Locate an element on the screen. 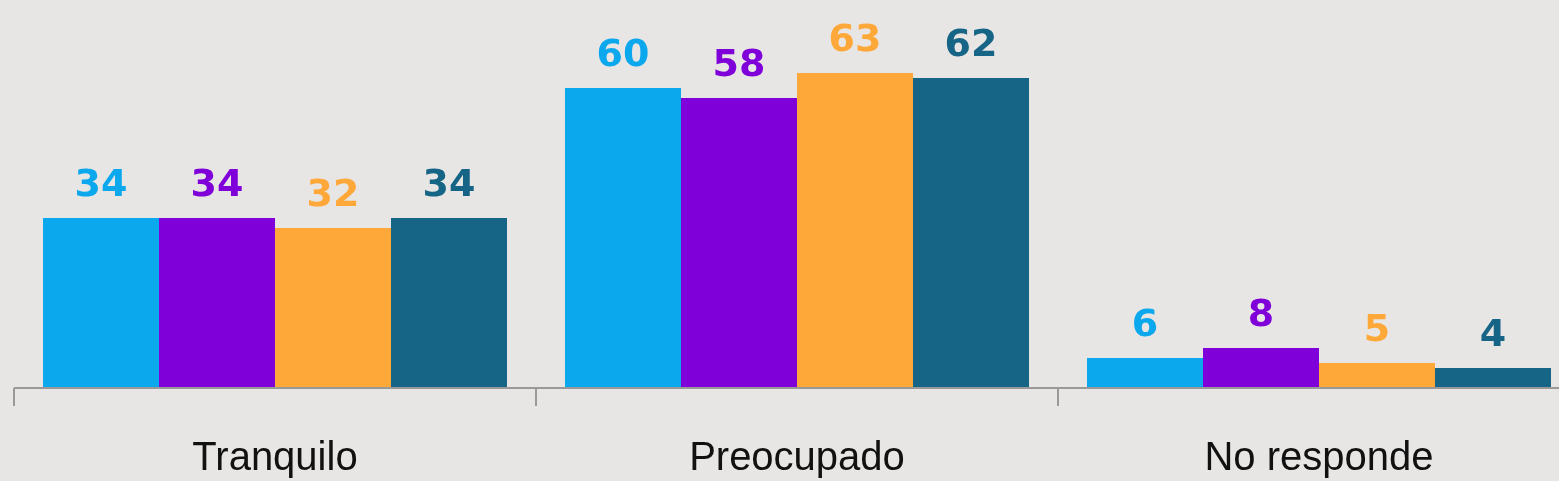  x-tick-label: Tranquilo is located at coordinates (275, 456).